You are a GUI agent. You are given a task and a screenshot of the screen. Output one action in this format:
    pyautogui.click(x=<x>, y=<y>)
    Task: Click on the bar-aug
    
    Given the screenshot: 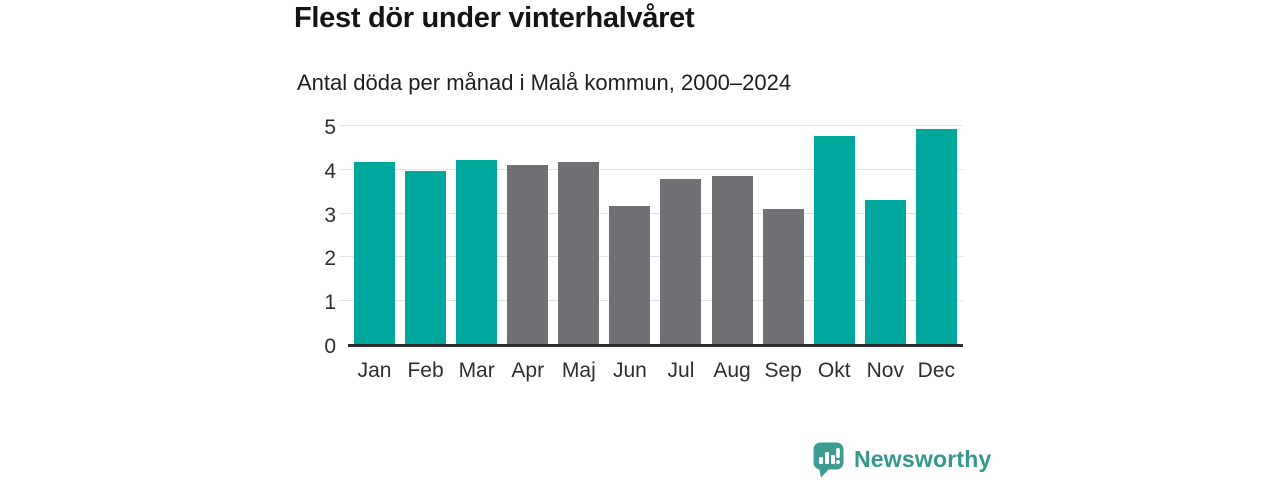 What is the action you would take?
    pyautogui.click(x=732, y=259)
    